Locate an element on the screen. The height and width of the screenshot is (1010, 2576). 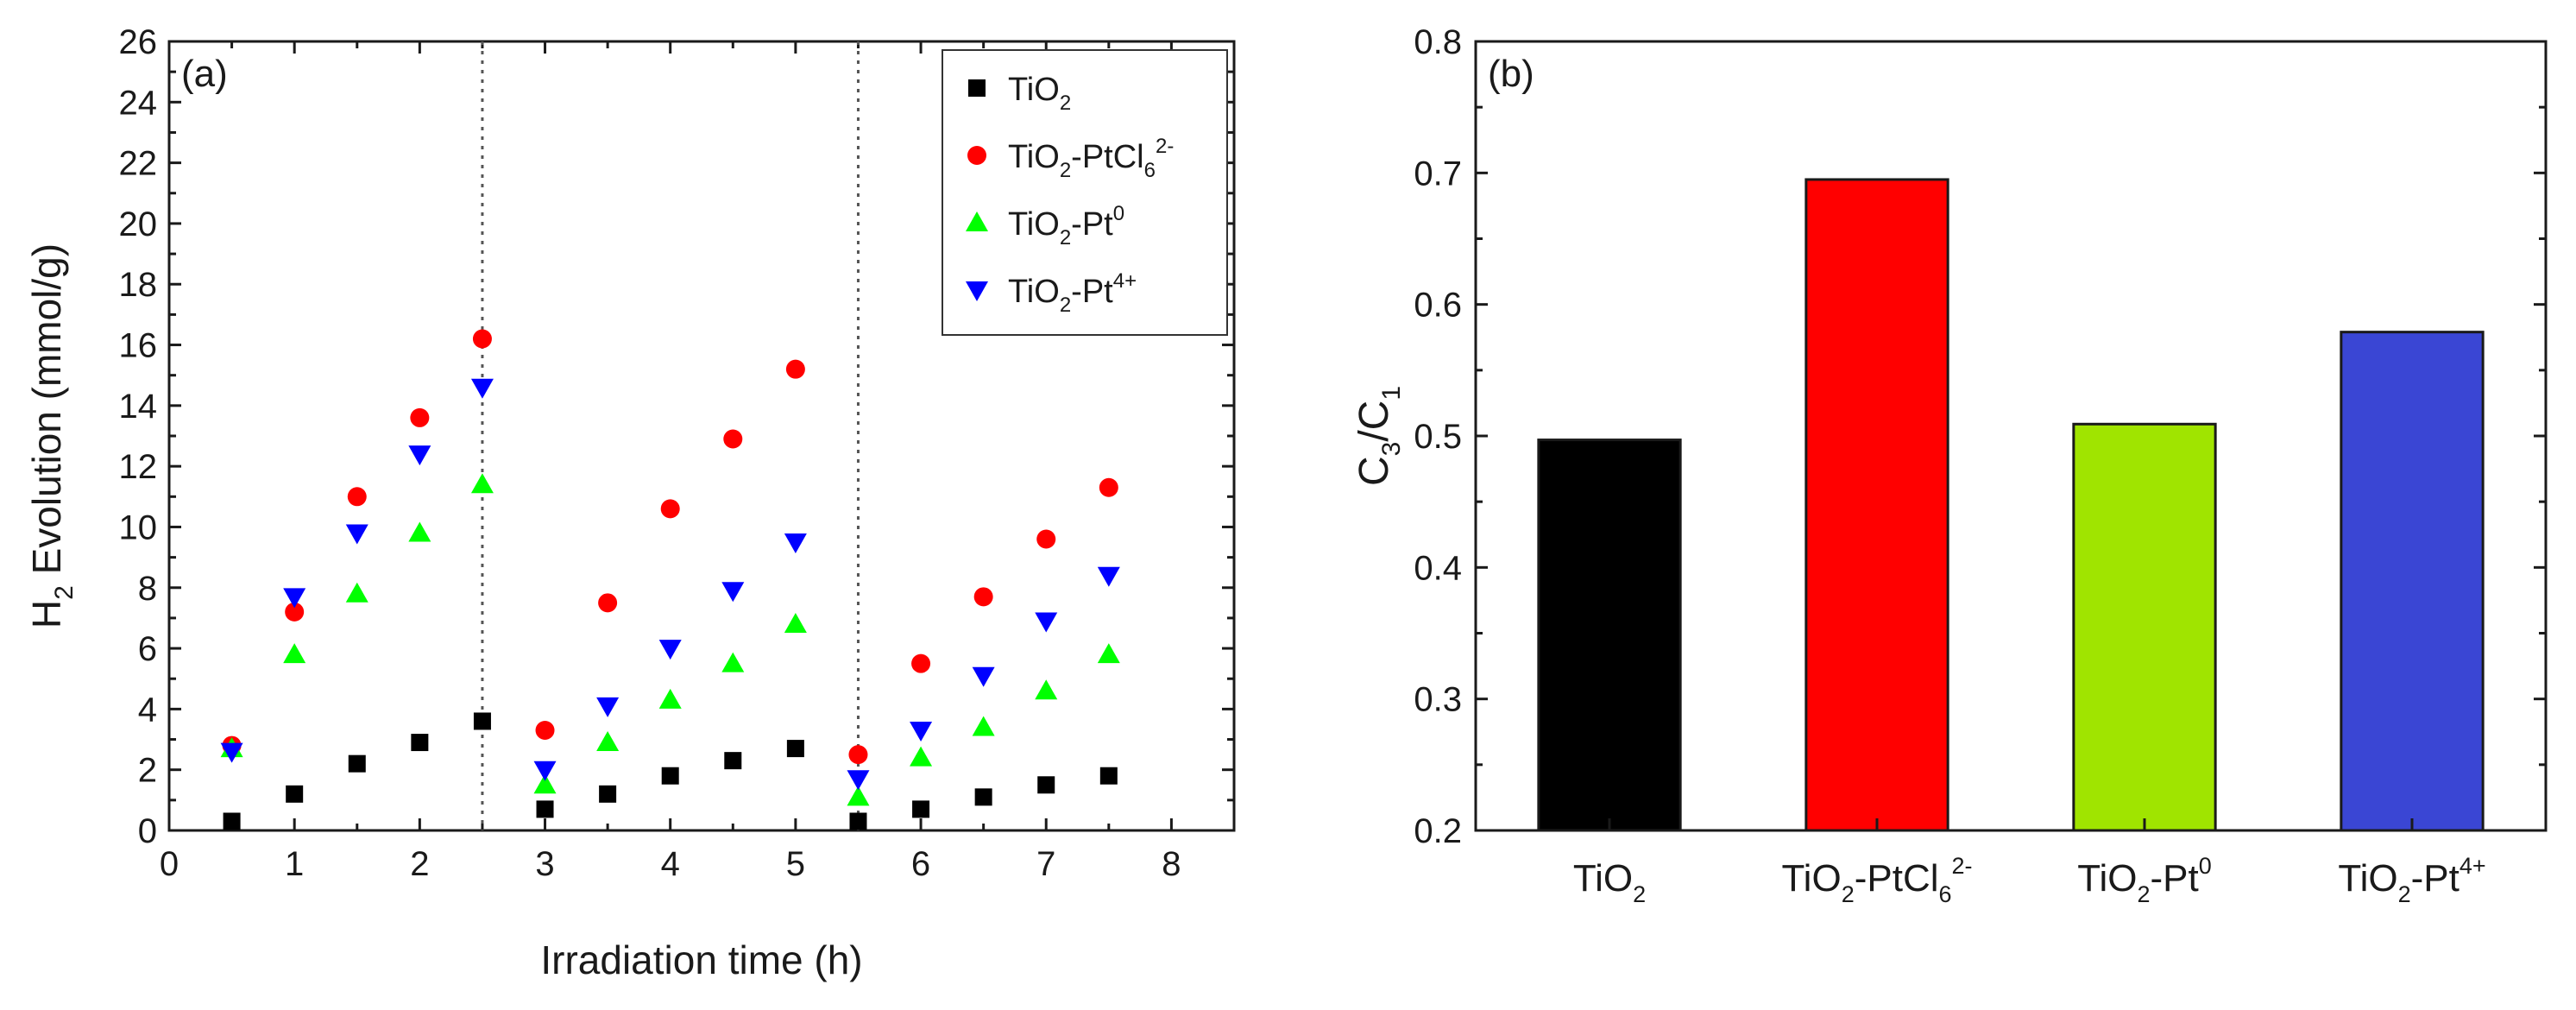
x-tick-label: 1 is located at coordinates (294, 864).